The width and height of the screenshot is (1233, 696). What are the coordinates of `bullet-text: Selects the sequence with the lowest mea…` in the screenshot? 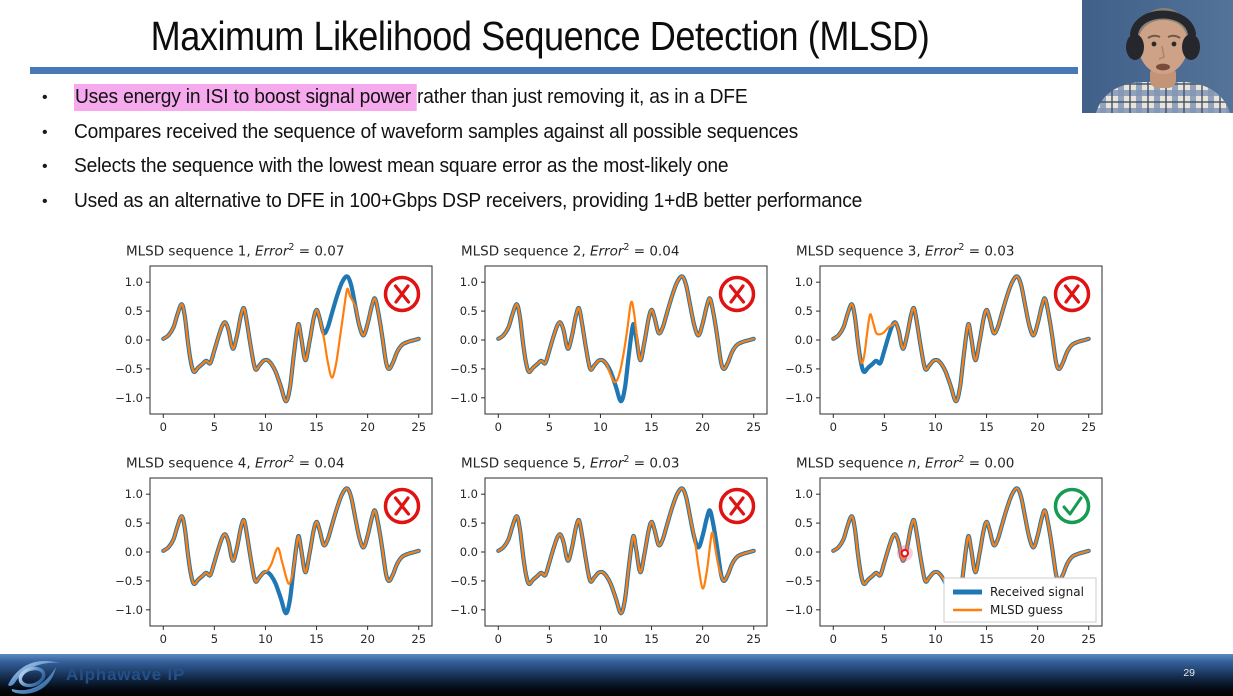 It's located at (401, 166).